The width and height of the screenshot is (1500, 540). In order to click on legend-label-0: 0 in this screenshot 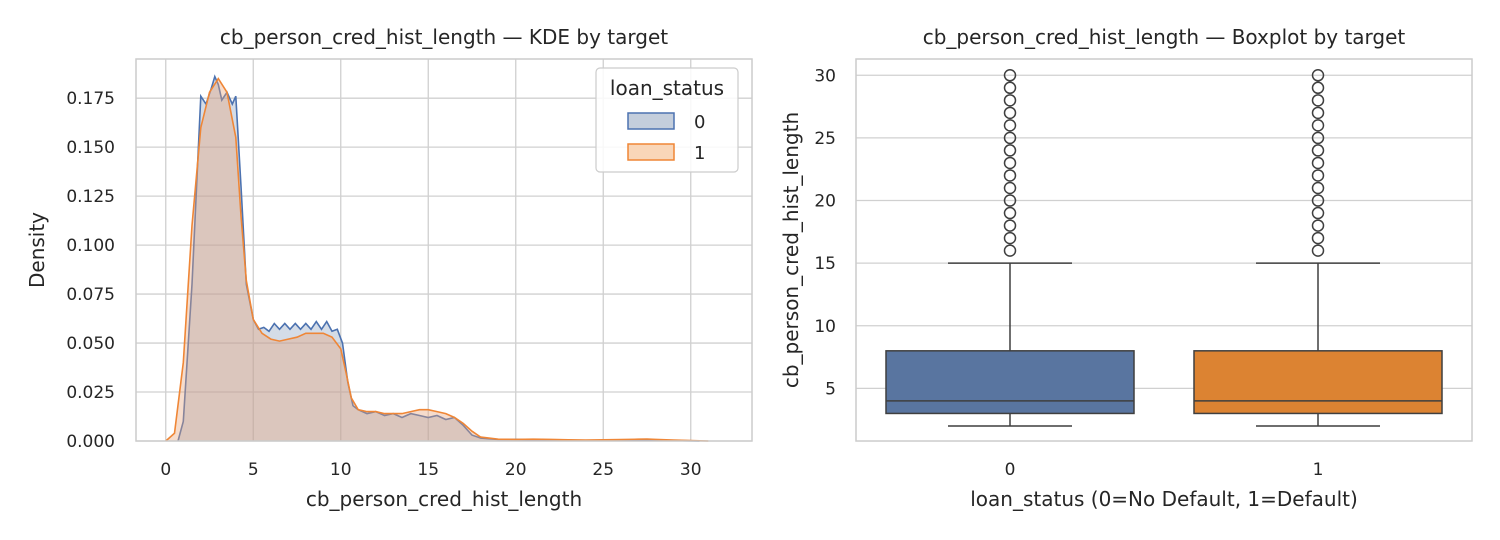, I will do `click(699, 122)`.